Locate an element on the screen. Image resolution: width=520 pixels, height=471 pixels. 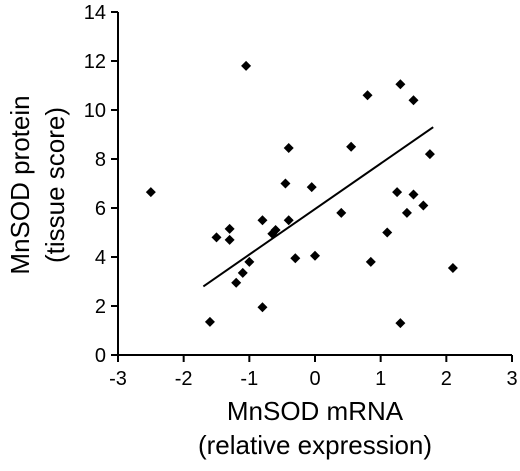
y-tick-label: 10 is located at coordinates (95, 111).